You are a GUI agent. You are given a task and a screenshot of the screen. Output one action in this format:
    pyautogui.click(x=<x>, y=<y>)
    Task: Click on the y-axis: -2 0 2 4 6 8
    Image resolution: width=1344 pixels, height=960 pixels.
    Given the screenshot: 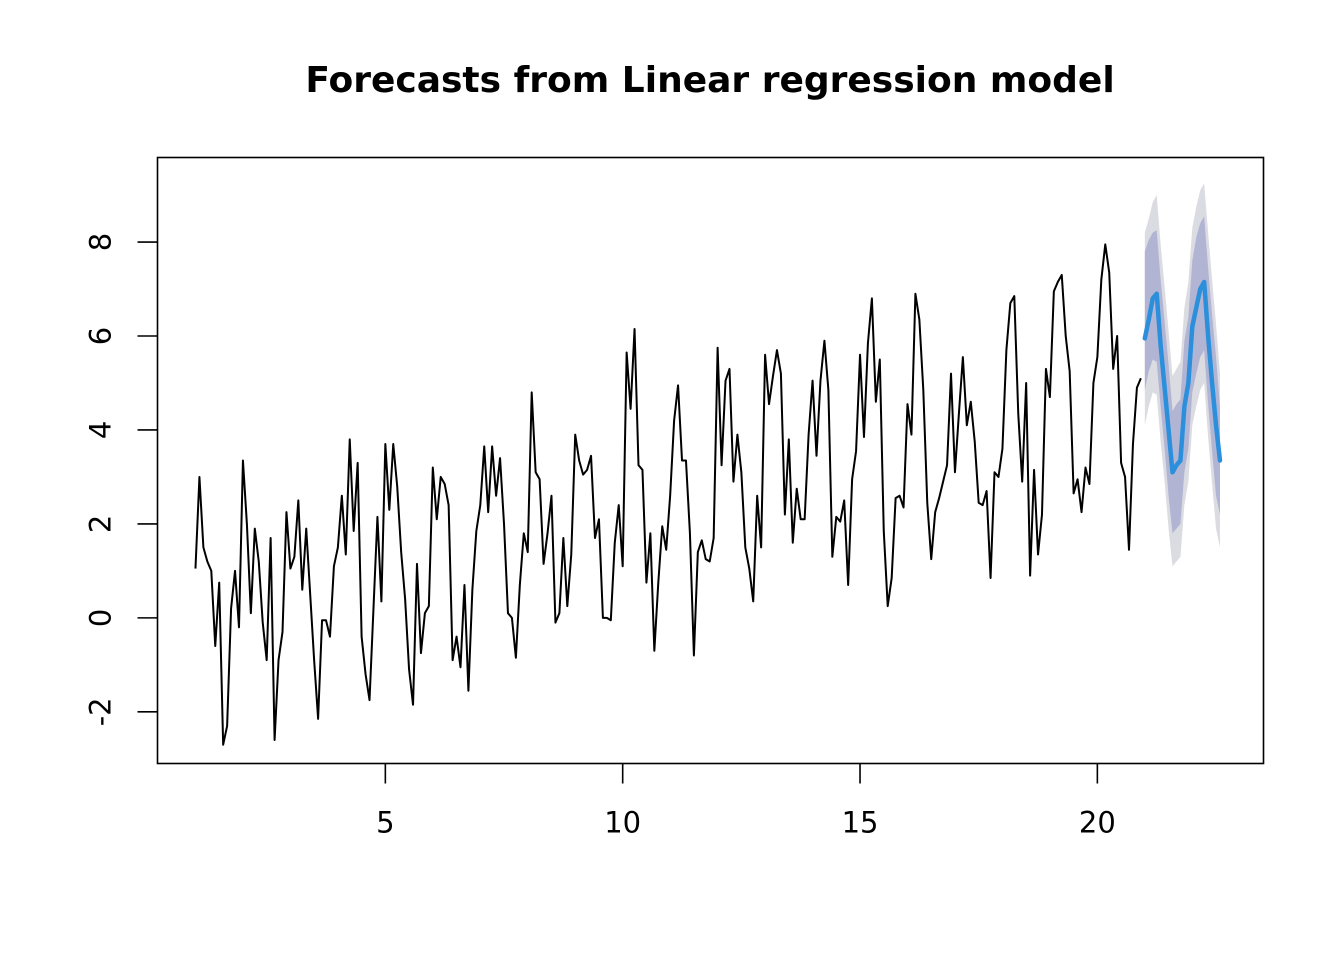 What is the action you would take?
    pyautogui.click(x=121, y=479)
    